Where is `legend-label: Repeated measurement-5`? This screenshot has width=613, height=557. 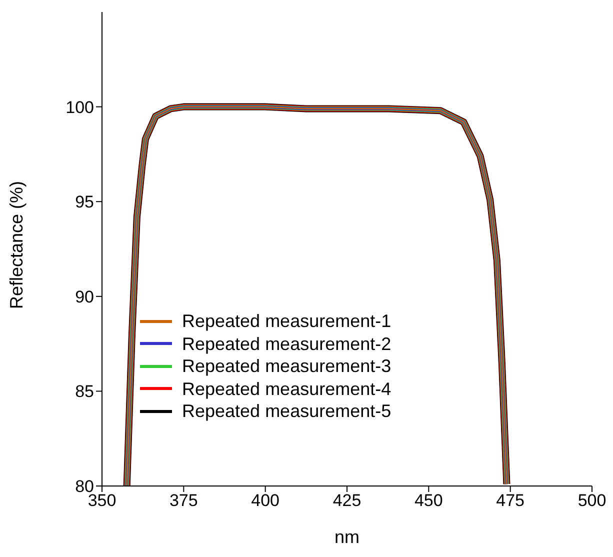
legend-label: Repeated measurement-5 is located at coordinates (287, 411).